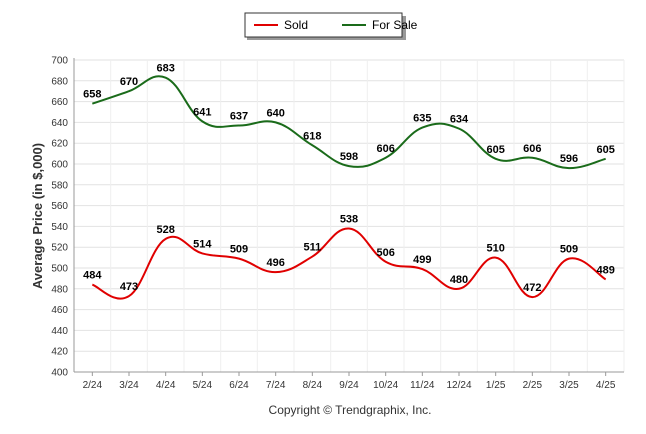 The width and height of the screenshot is (646, 434). Describe the element at coordinates (129, 385) in the screenshot. I see `x-tick-label: 3/24` at that location.